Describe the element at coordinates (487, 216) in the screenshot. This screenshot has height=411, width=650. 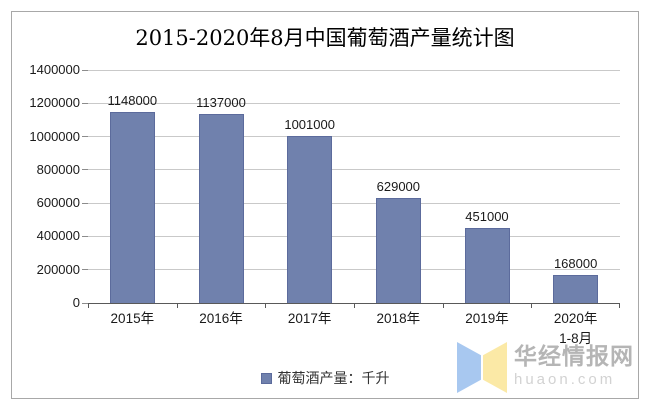
I see `bar-value-label: 451000` at that location.